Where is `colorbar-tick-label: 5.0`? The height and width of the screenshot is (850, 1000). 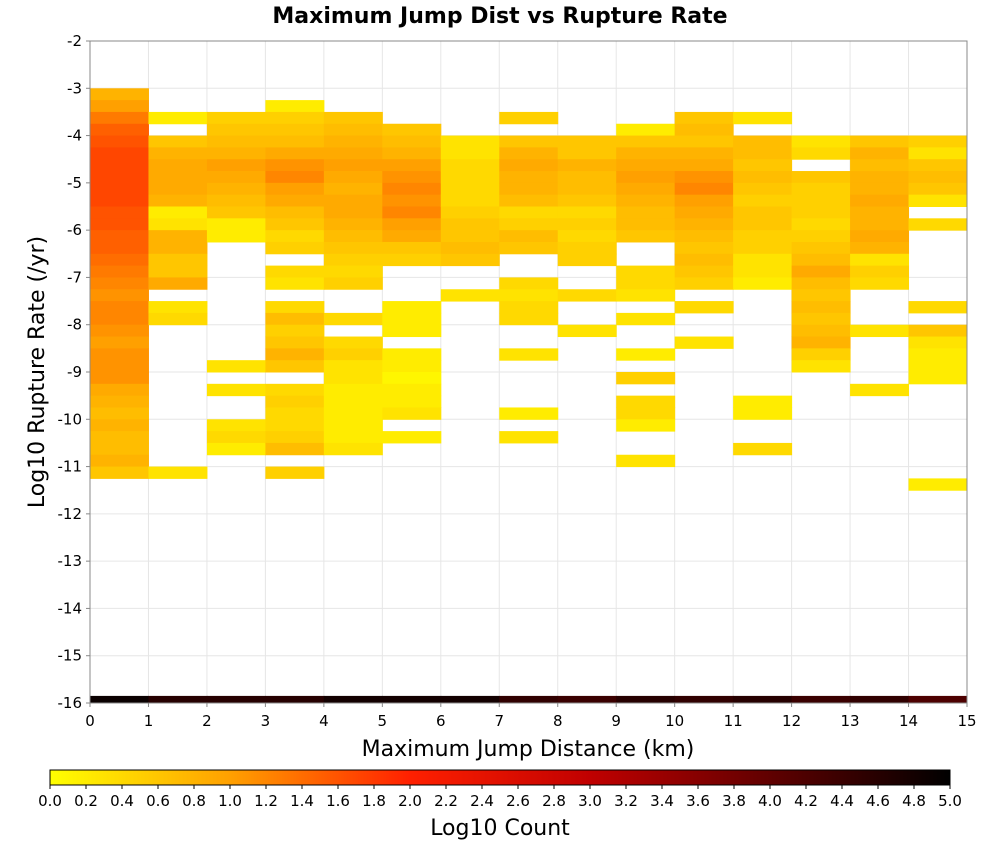 colorbar-tick-label: 5.0 is located at coordinates (950, 801).